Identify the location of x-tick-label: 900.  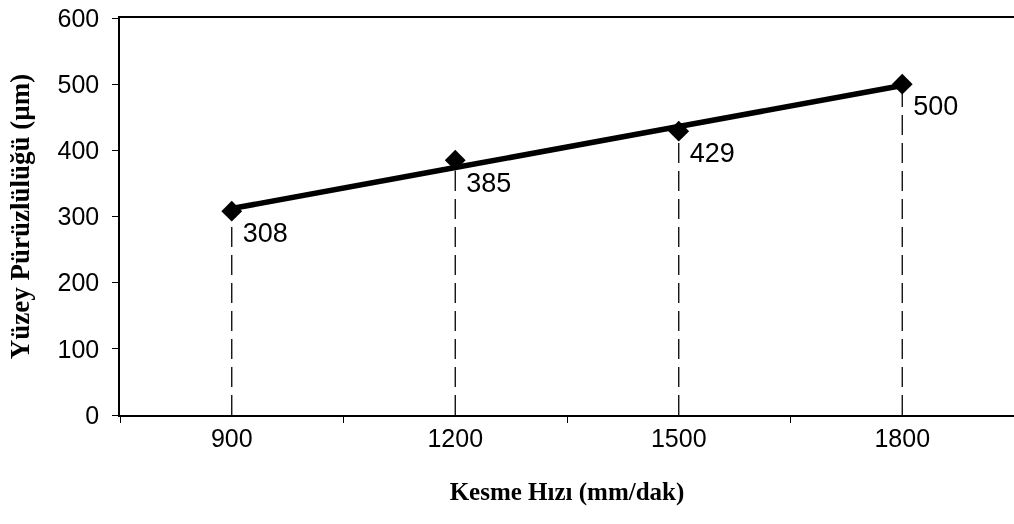
(231, 437).